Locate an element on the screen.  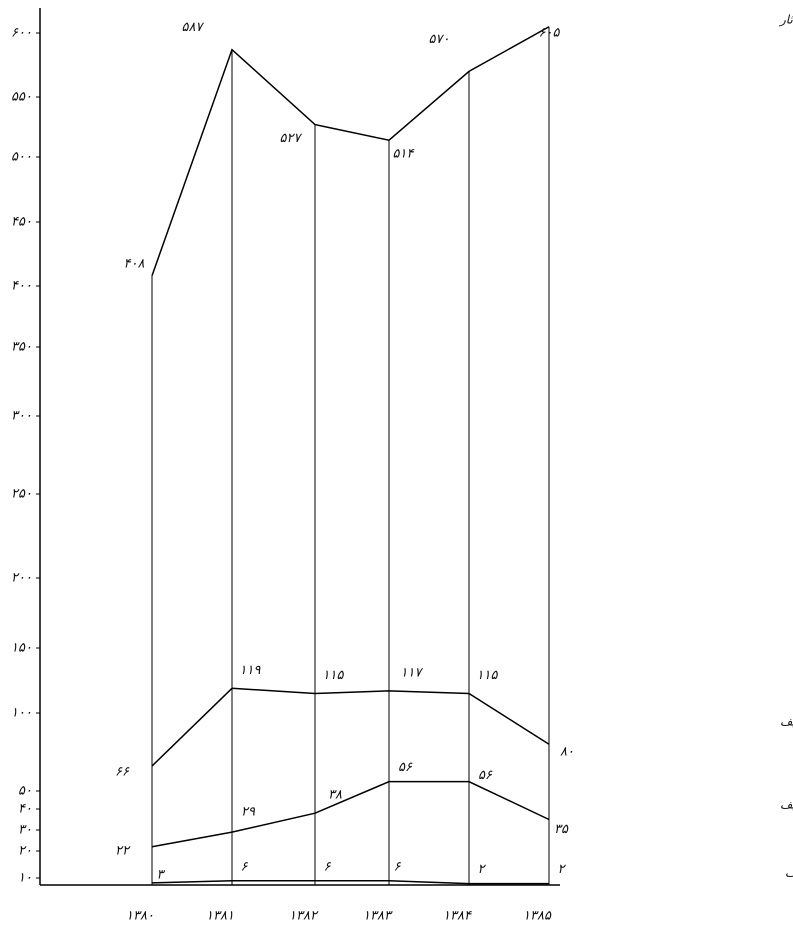
value-label: ۲۹ is located at coordinates (248, 812).